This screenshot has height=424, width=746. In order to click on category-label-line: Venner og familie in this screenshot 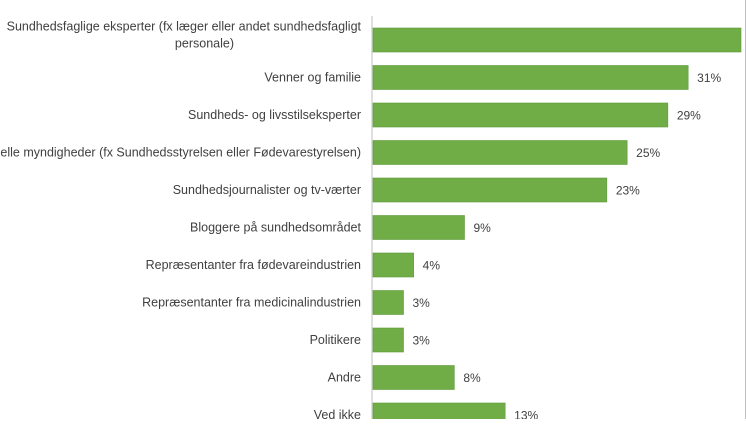, I will do `click(312, 78)`.